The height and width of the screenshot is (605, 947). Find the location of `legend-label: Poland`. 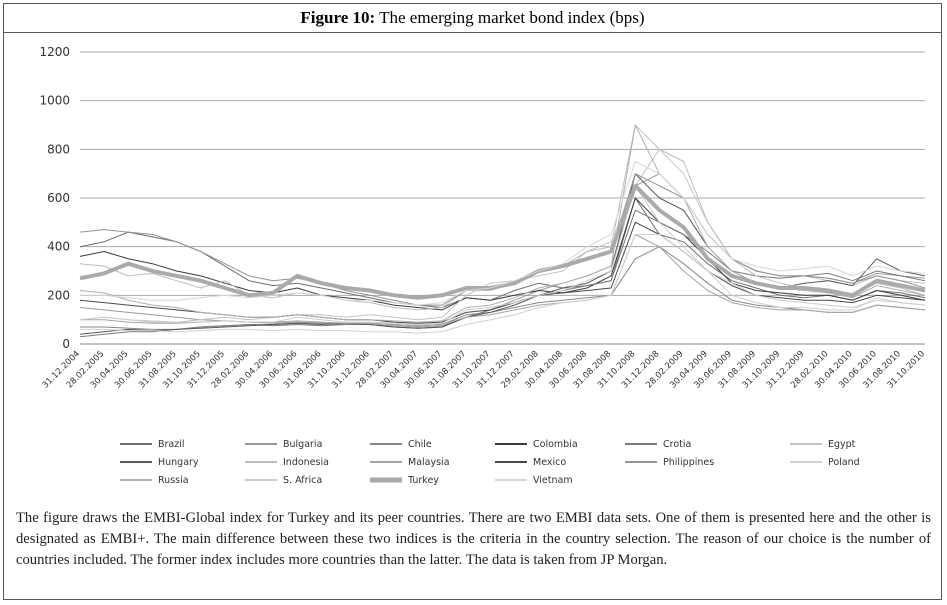

legend-label: Poland is located at coordinates (844, 462).